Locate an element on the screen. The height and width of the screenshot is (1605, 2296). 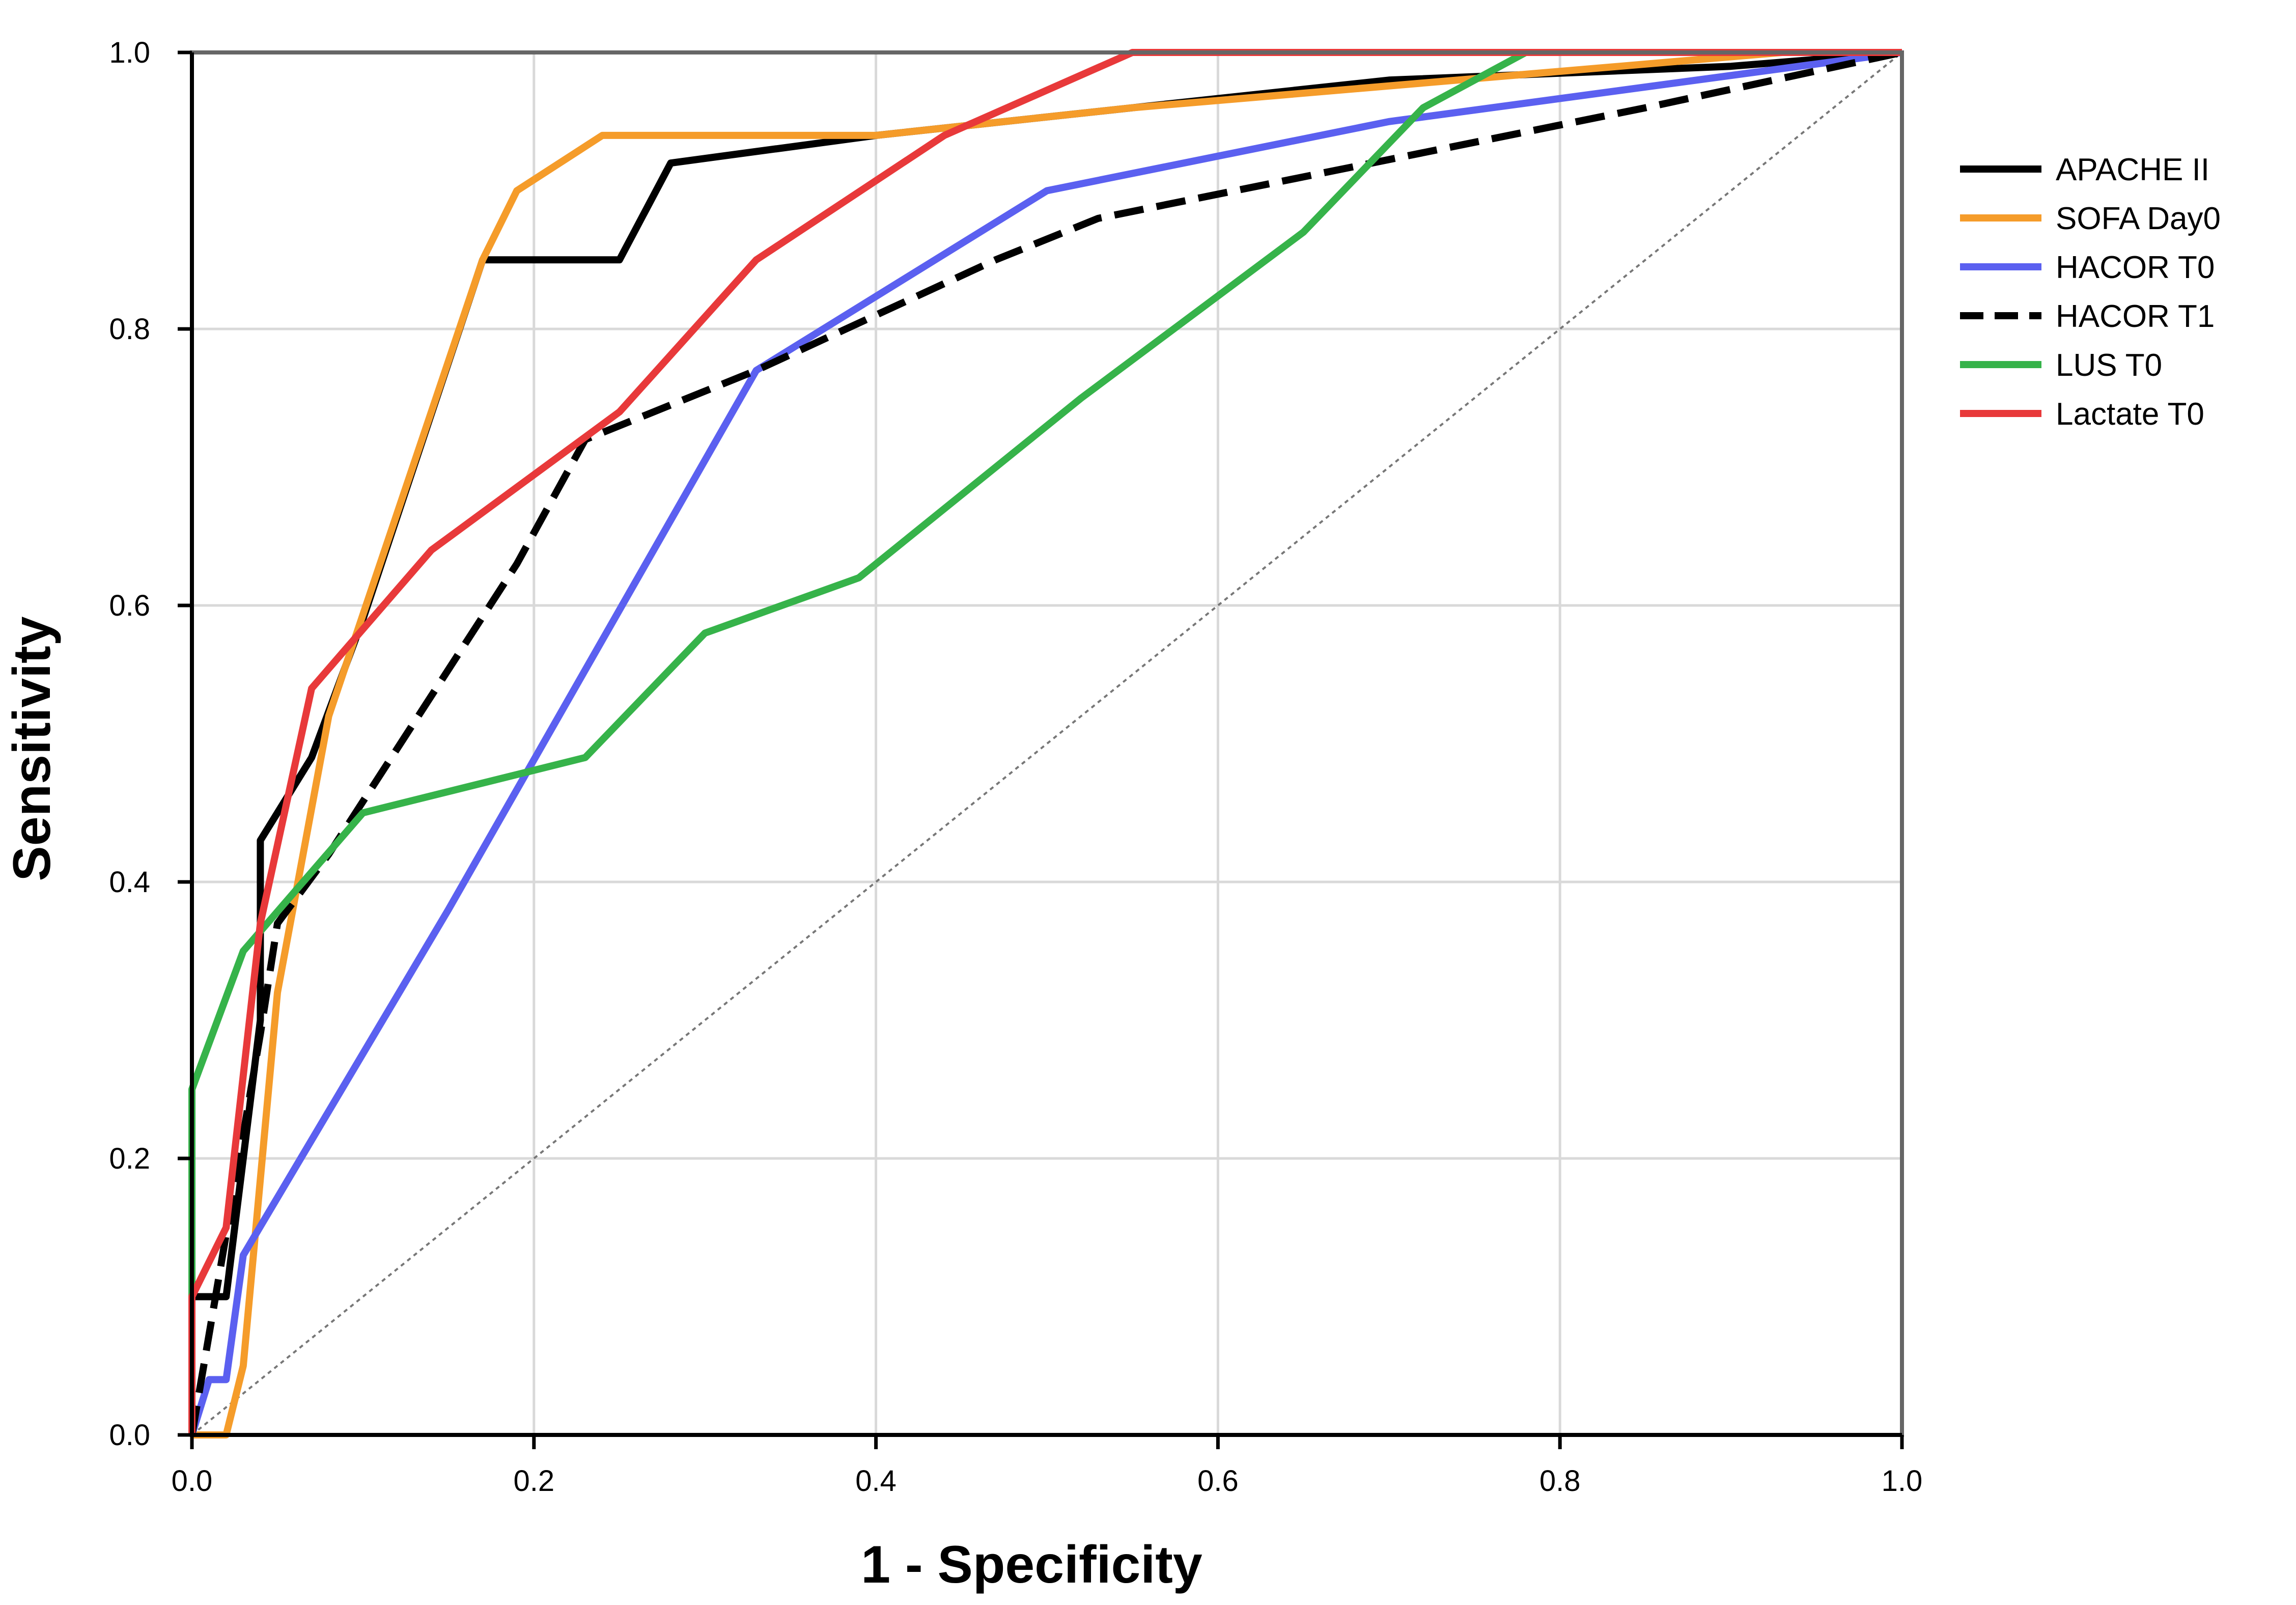
x-tick-label: 0.8 is located at coordinates (1560, 1481).